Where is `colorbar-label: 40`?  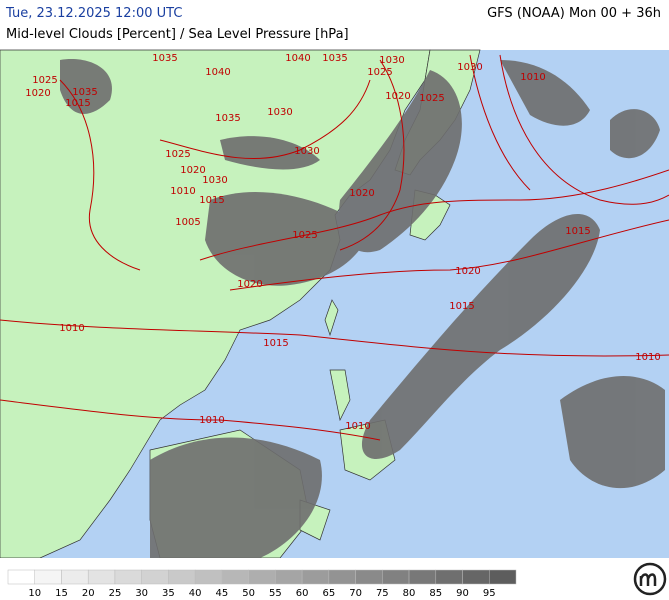
colorbar-label: 40 is located at coordinates (195, 593).